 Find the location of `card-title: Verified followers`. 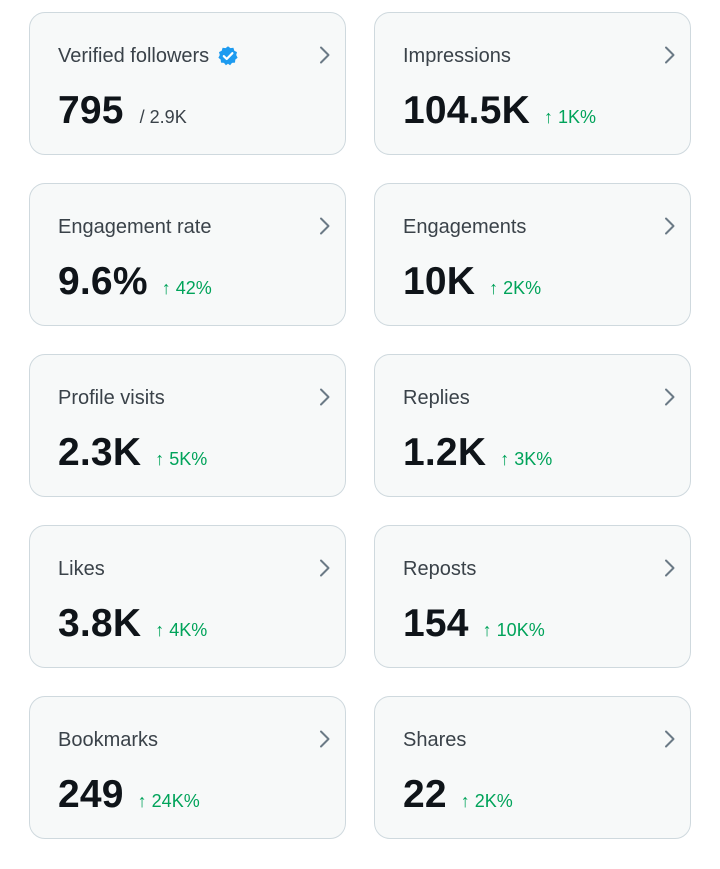

card-title: Verified followers is located at coordinates (148, 56).